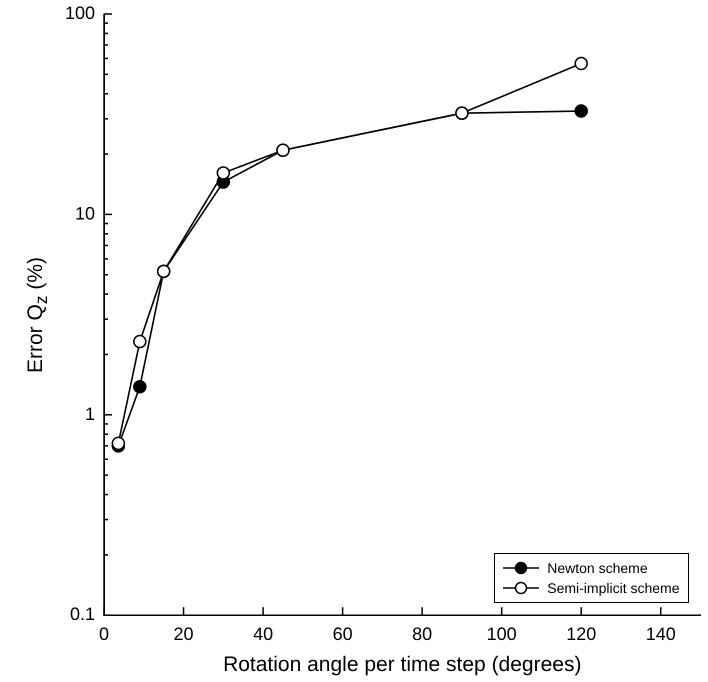 This screenshot has height=682, width=708. Describe the element at coordinates (184, 634) in the screenshot. I see `x-tick-label: 20` at that location.